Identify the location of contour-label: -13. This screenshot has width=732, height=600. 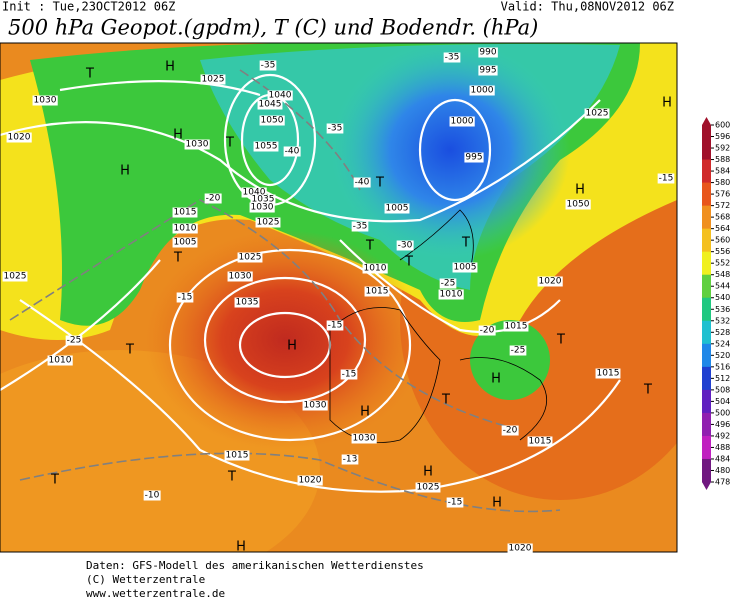
(350, 460).